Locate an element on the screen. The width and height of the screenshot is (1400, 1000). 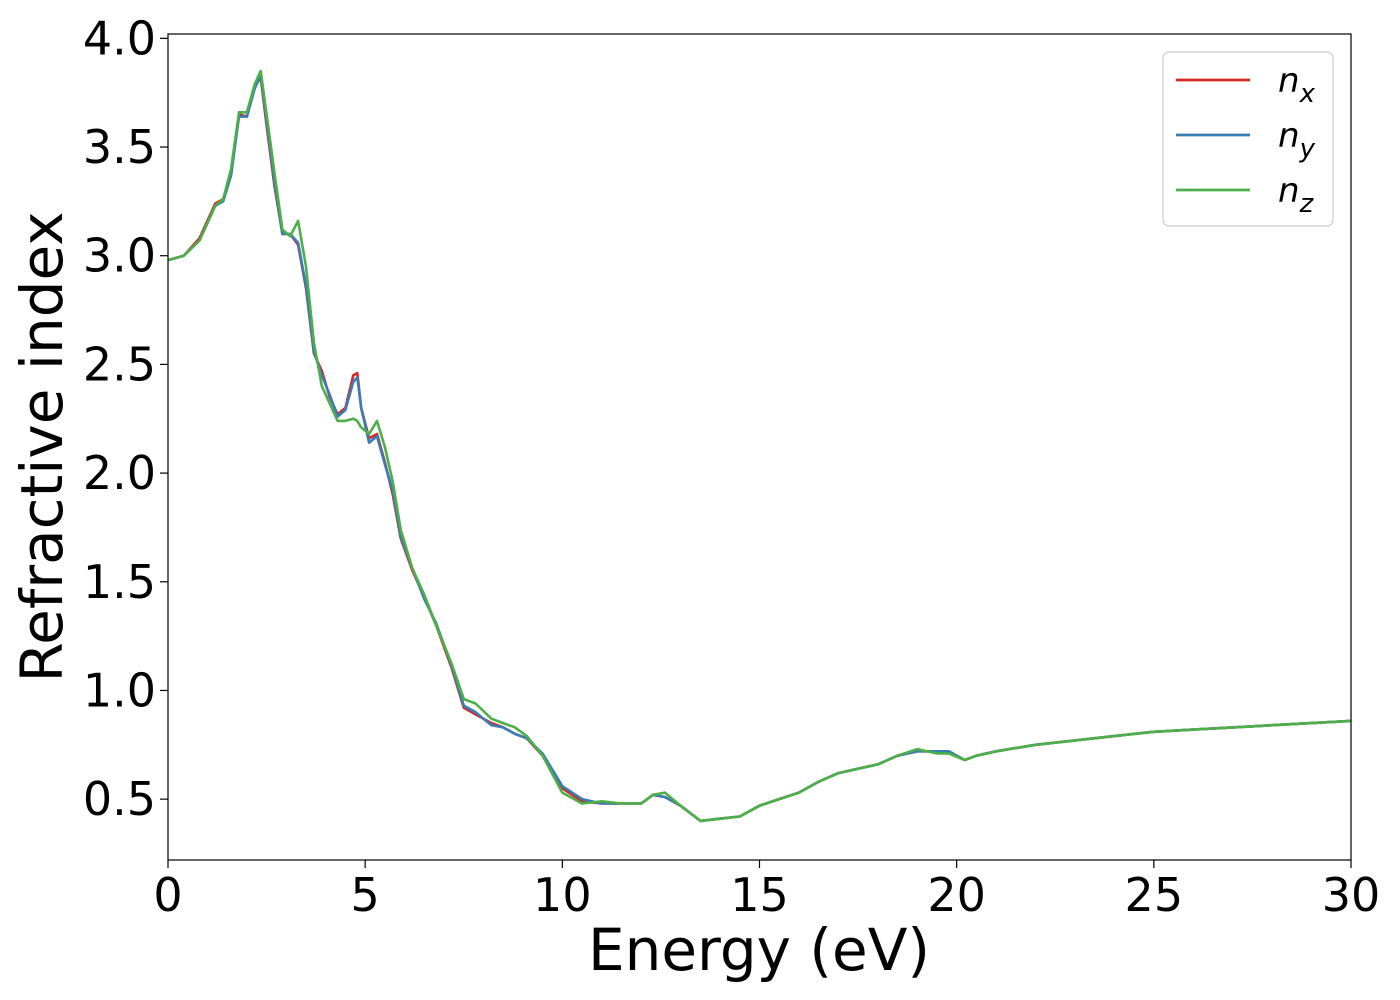
x-tick-label: 5 is located at coordinates (365, 895).